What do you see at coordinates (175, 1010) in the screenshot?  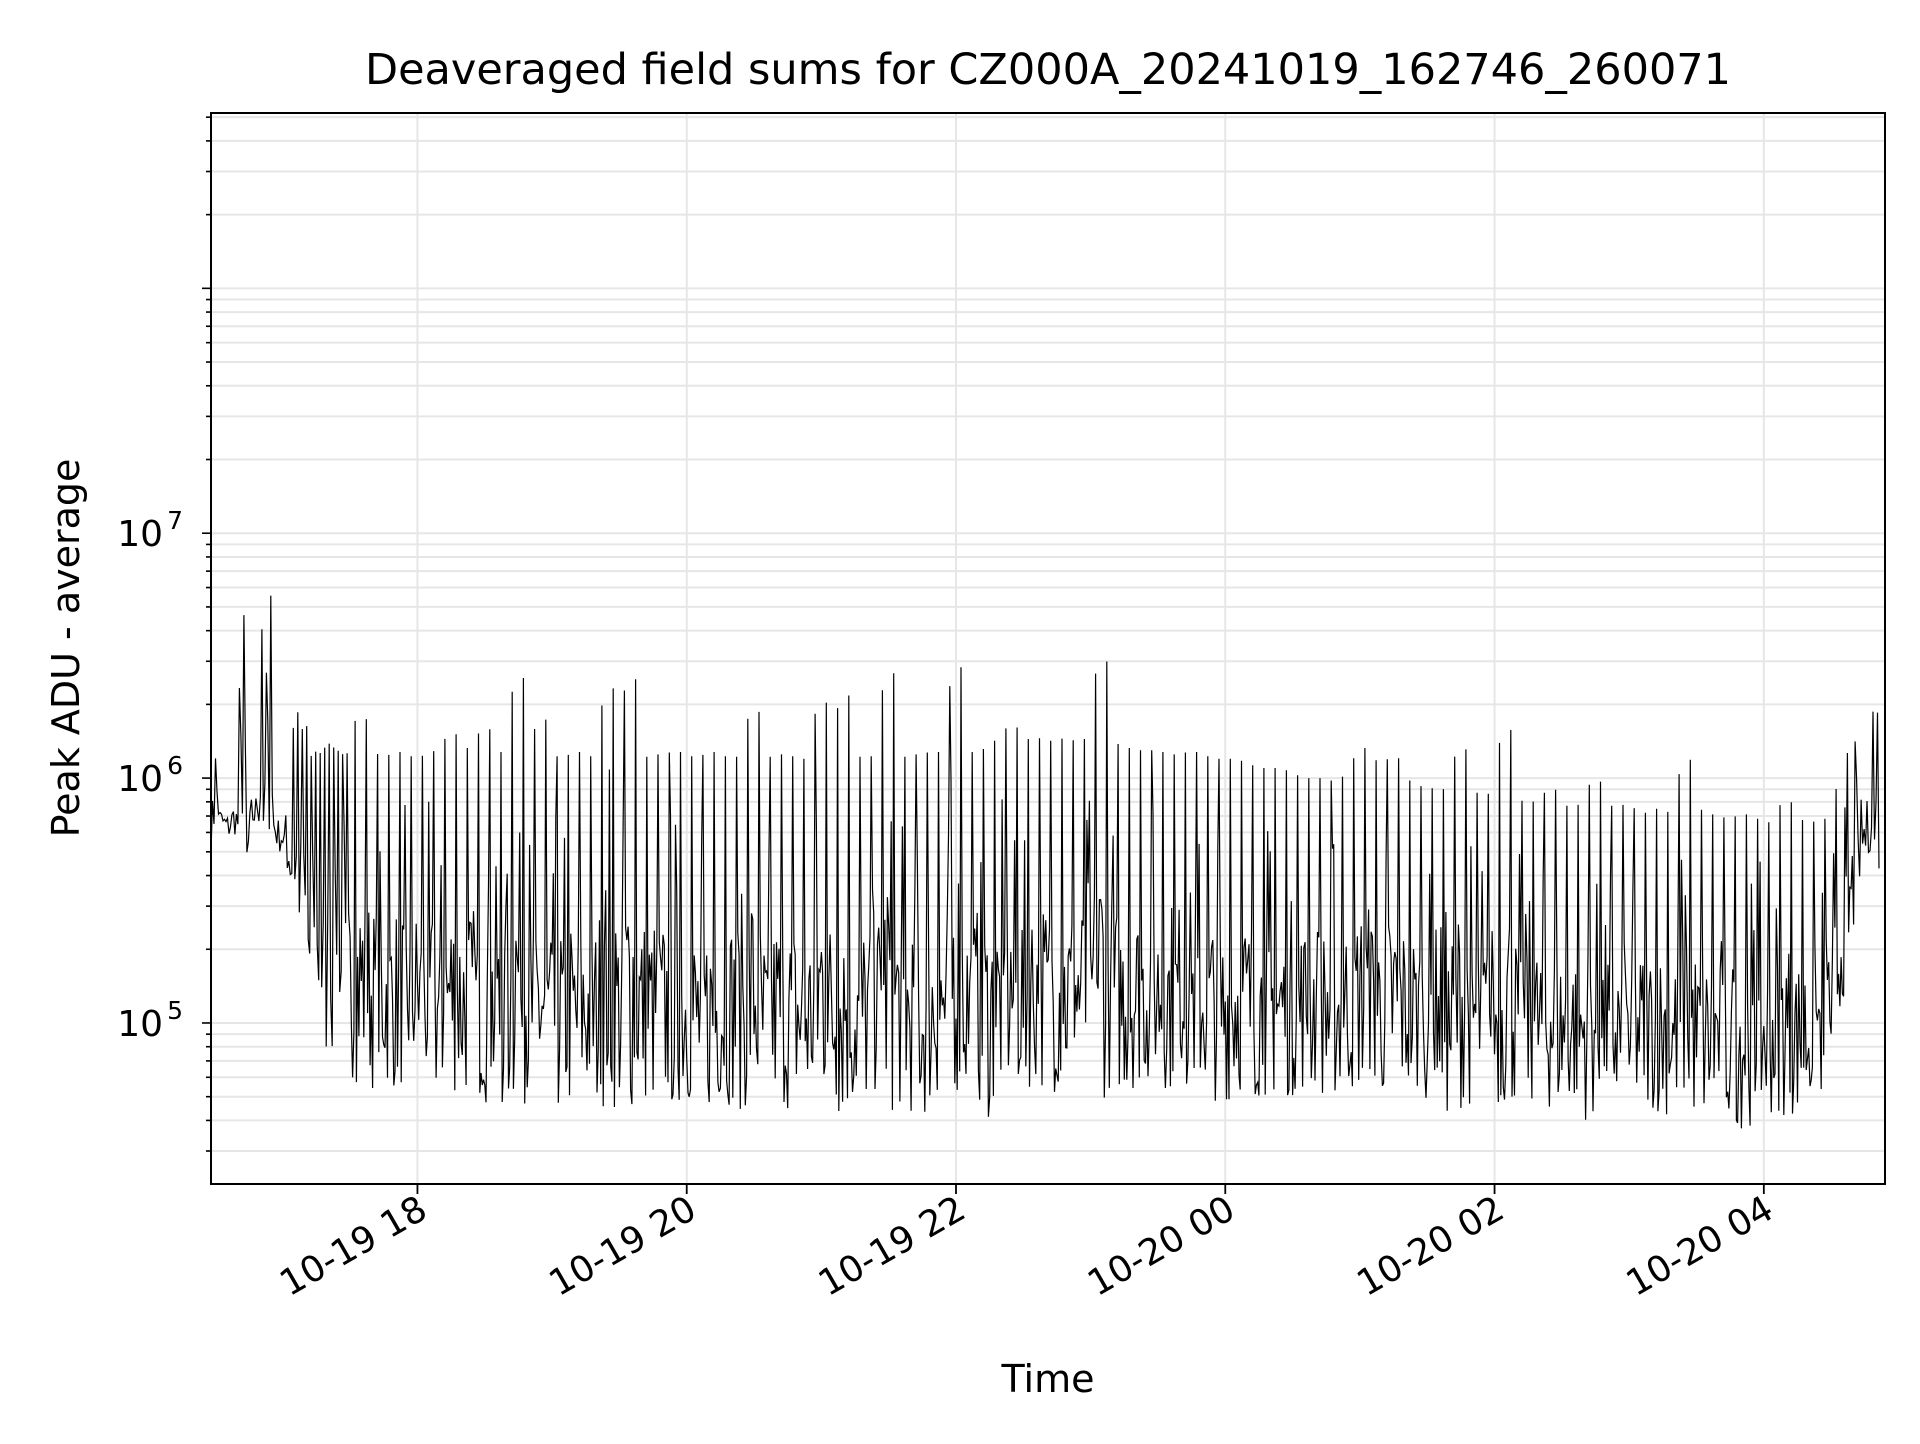 I see `y-tick-exponent: 5` at bounding box center [175, 1010].